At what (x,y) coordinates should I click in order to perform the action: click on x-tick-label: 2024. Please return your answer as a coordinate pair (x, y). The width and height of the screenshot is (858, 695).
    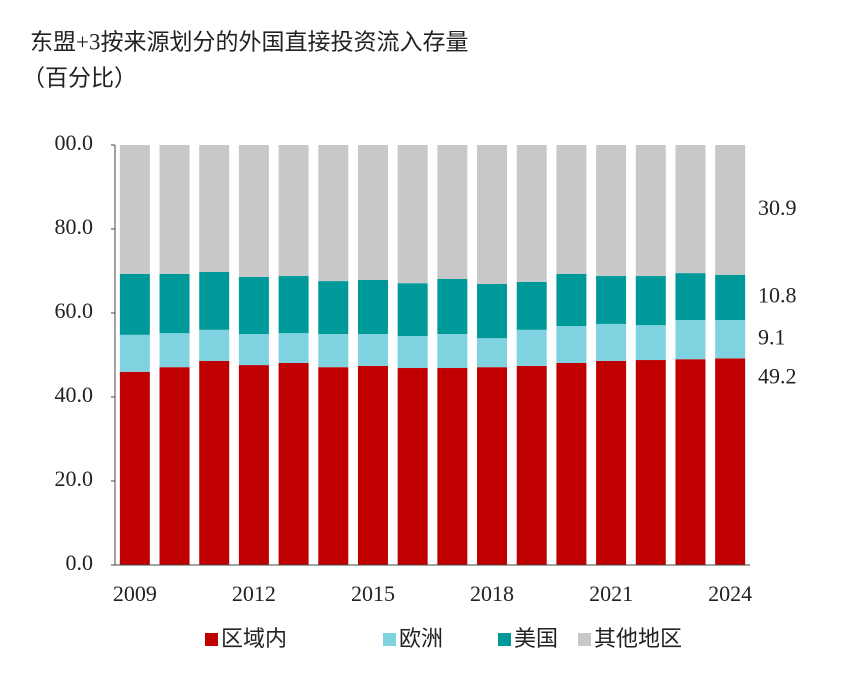
    Looking at the image, I should click on (730, 593).